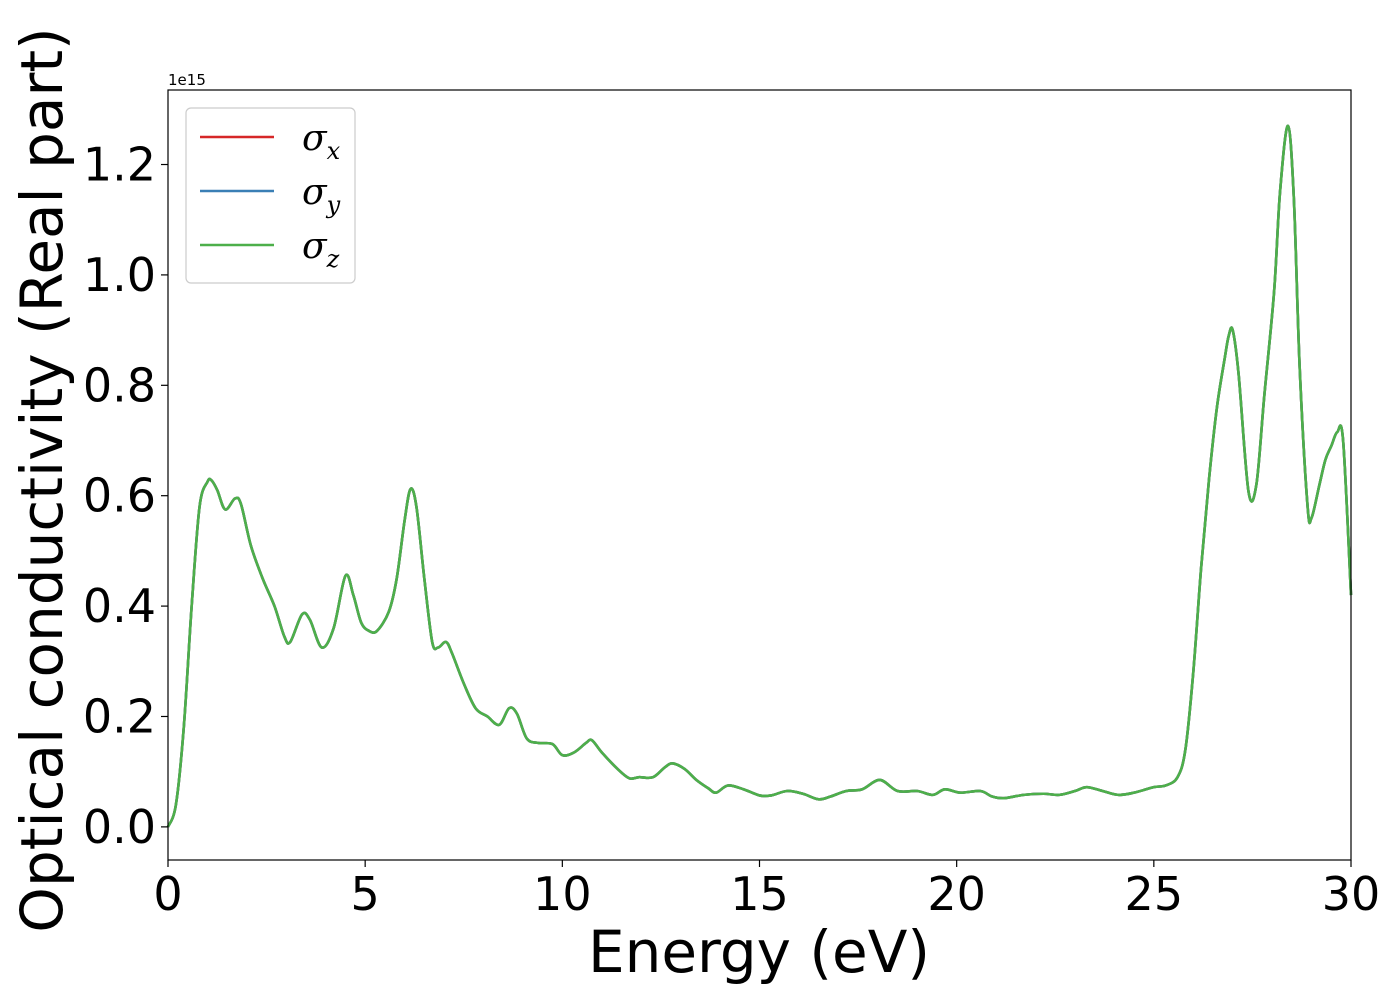  What do you see at coordinates (119, 385) in the screenshot?
I see `y-tick-label: 0.8` at bounding box center [119, 385].